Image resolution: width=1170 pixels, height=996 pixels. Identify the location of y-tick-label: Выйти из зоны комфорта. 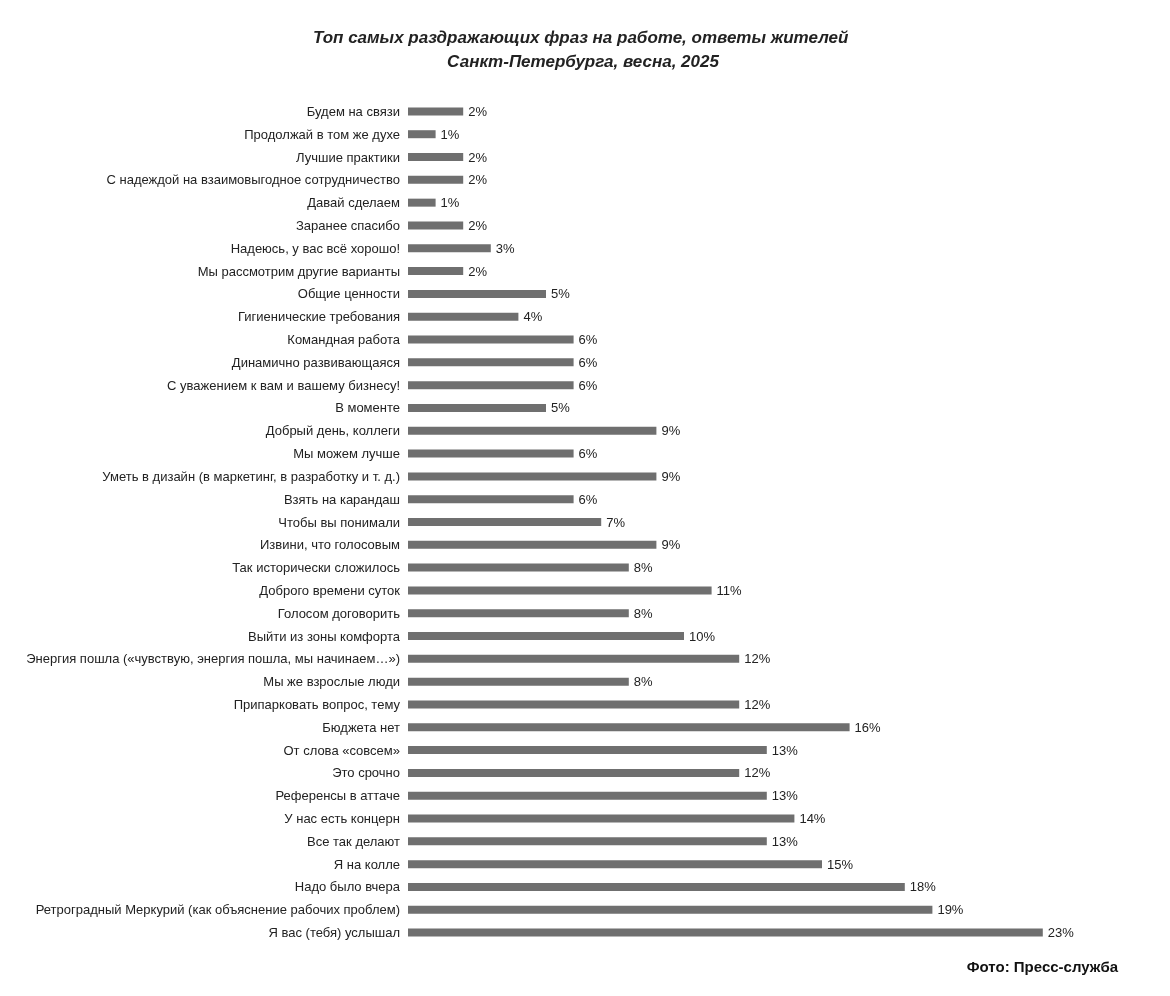
(324, 636).